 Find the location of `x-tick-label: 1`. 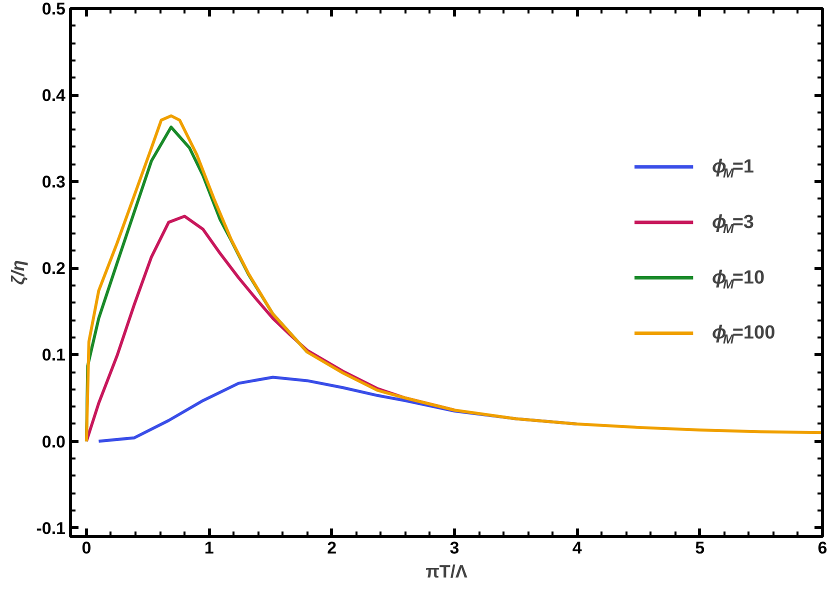

x-tick-label: 1 is located at coordinates (209, 548).